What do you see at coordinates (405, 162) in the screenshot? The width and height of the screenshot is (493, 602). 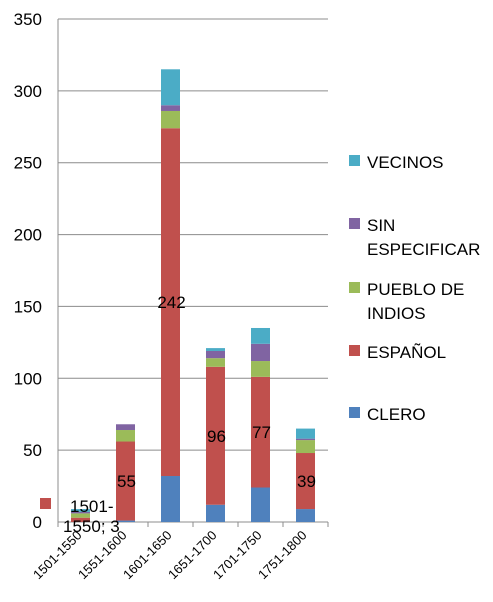 I see `legend-label-vecinos: VECINOS` at bounding box center [405, 162].